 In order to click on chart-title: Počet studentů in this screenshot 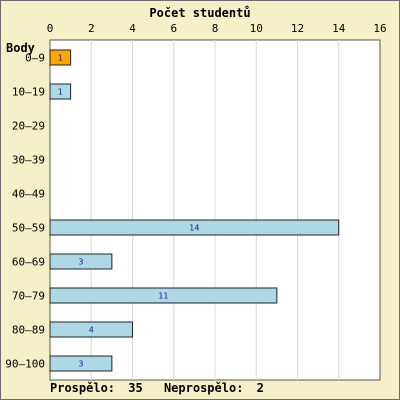, I will do `click(199, 13)`.